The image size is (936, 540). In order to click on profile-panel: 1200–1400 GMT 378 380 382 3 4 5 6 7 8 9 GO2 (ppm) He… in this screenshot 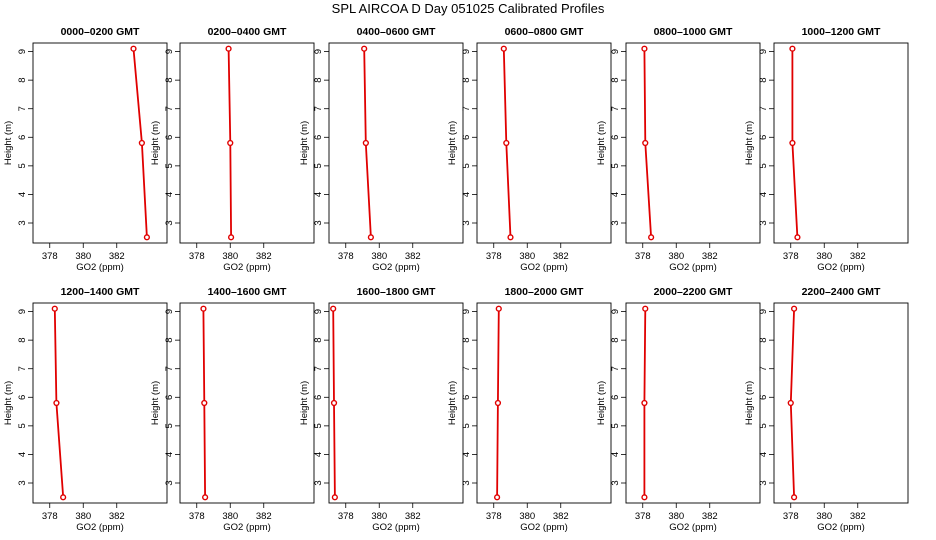, I will do `click(85, 409)`.